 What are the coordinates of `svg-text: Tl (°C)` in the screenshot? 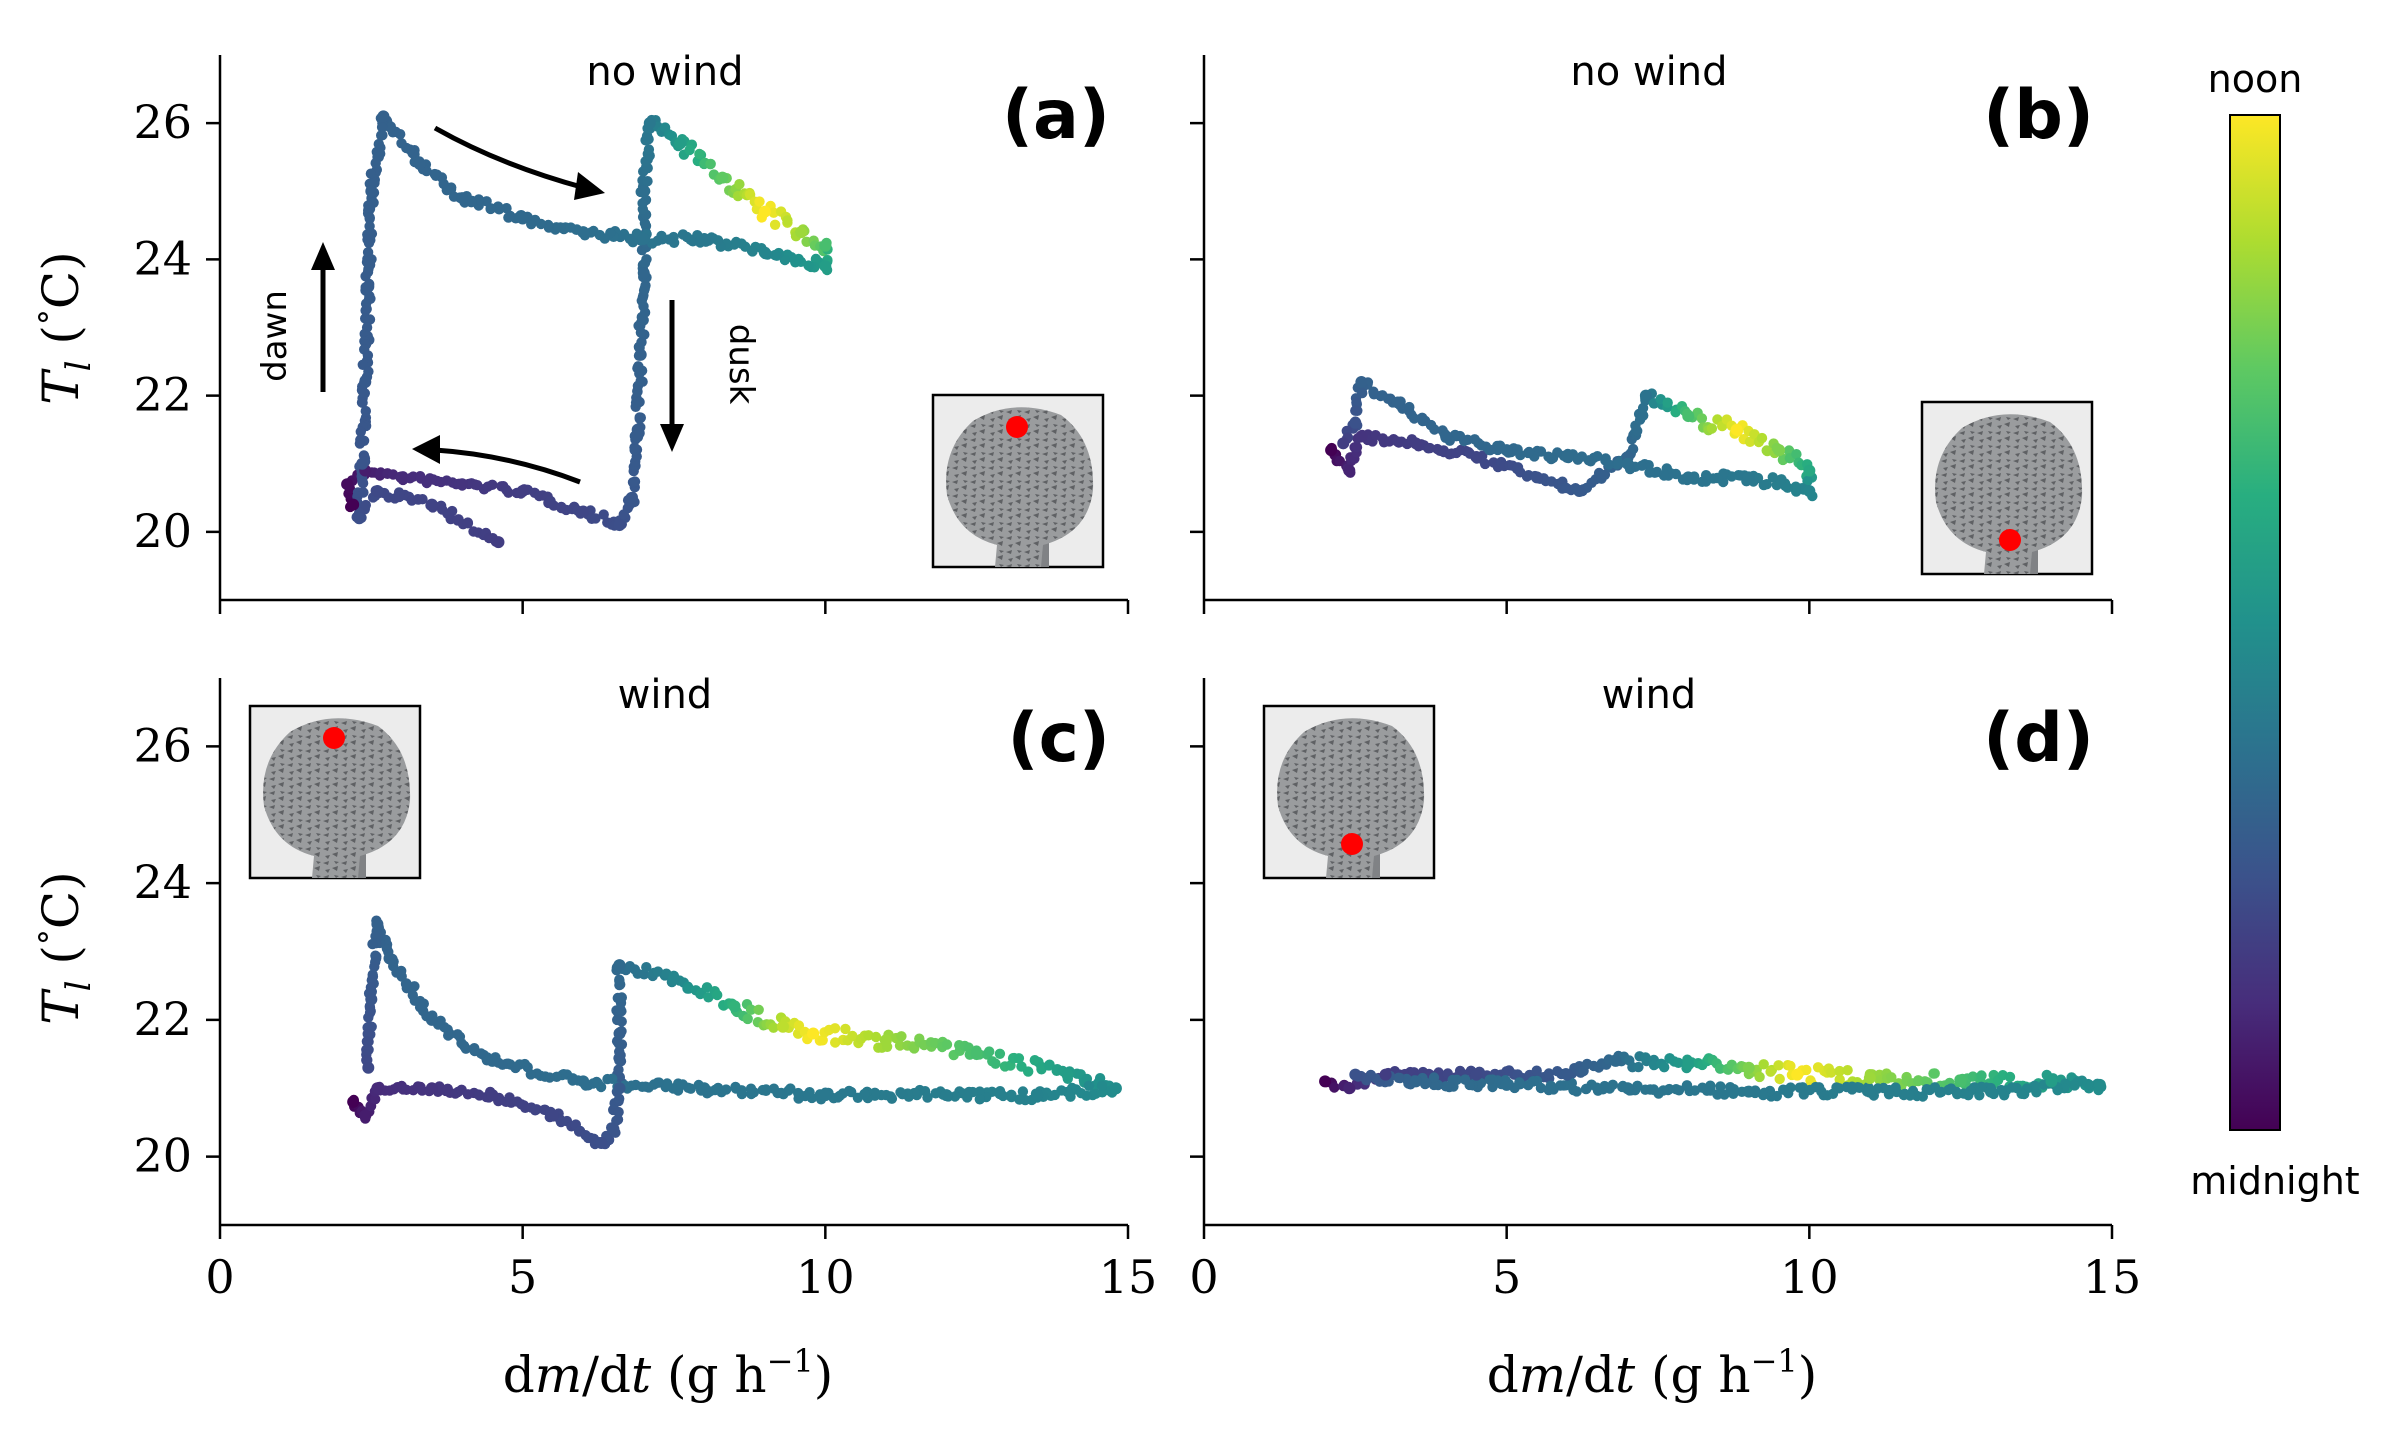 It's located at (65, 947).